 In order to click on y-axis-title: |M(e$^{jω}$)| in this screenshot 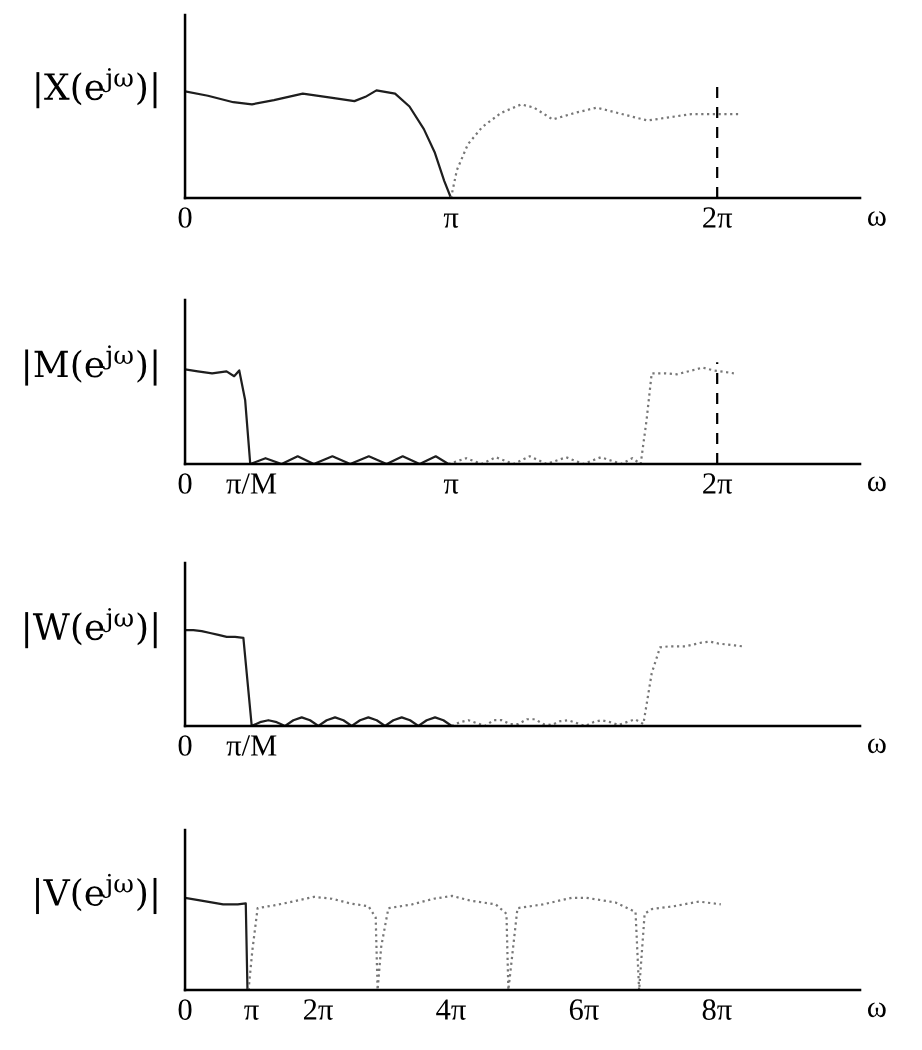, I will do `click(91, 365)`.